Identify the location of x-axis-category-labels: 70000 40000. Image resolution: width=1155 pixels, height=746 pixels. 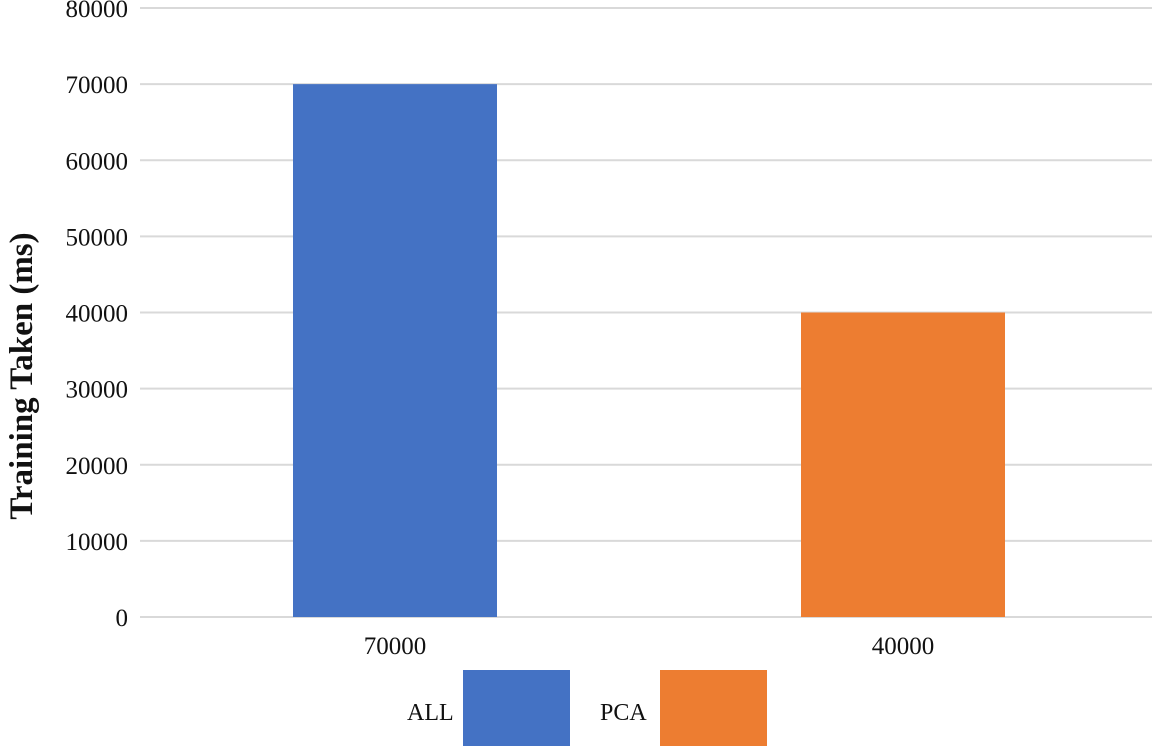
(649, 646).